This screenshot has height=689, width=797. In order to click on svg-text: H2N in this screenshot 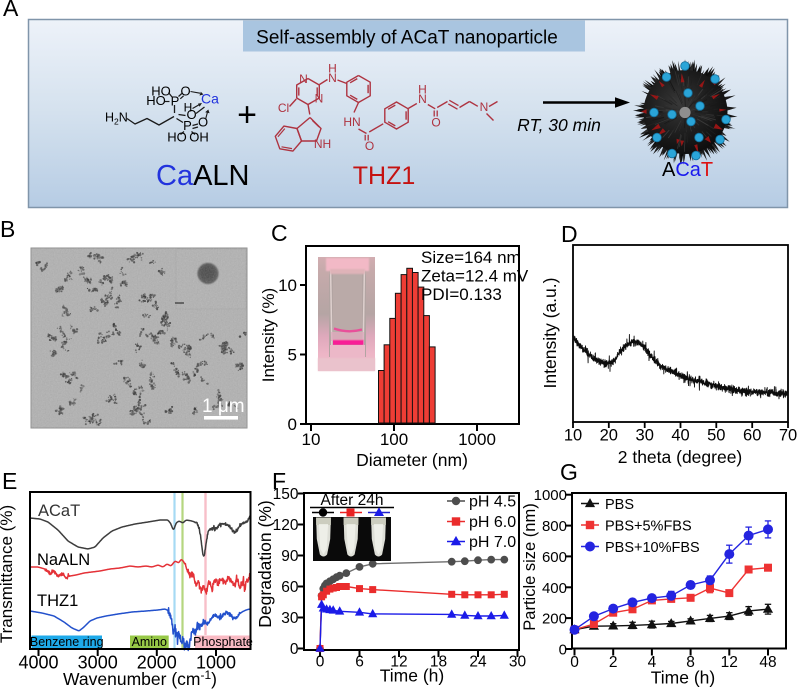, I will do `click(116, 119)`.